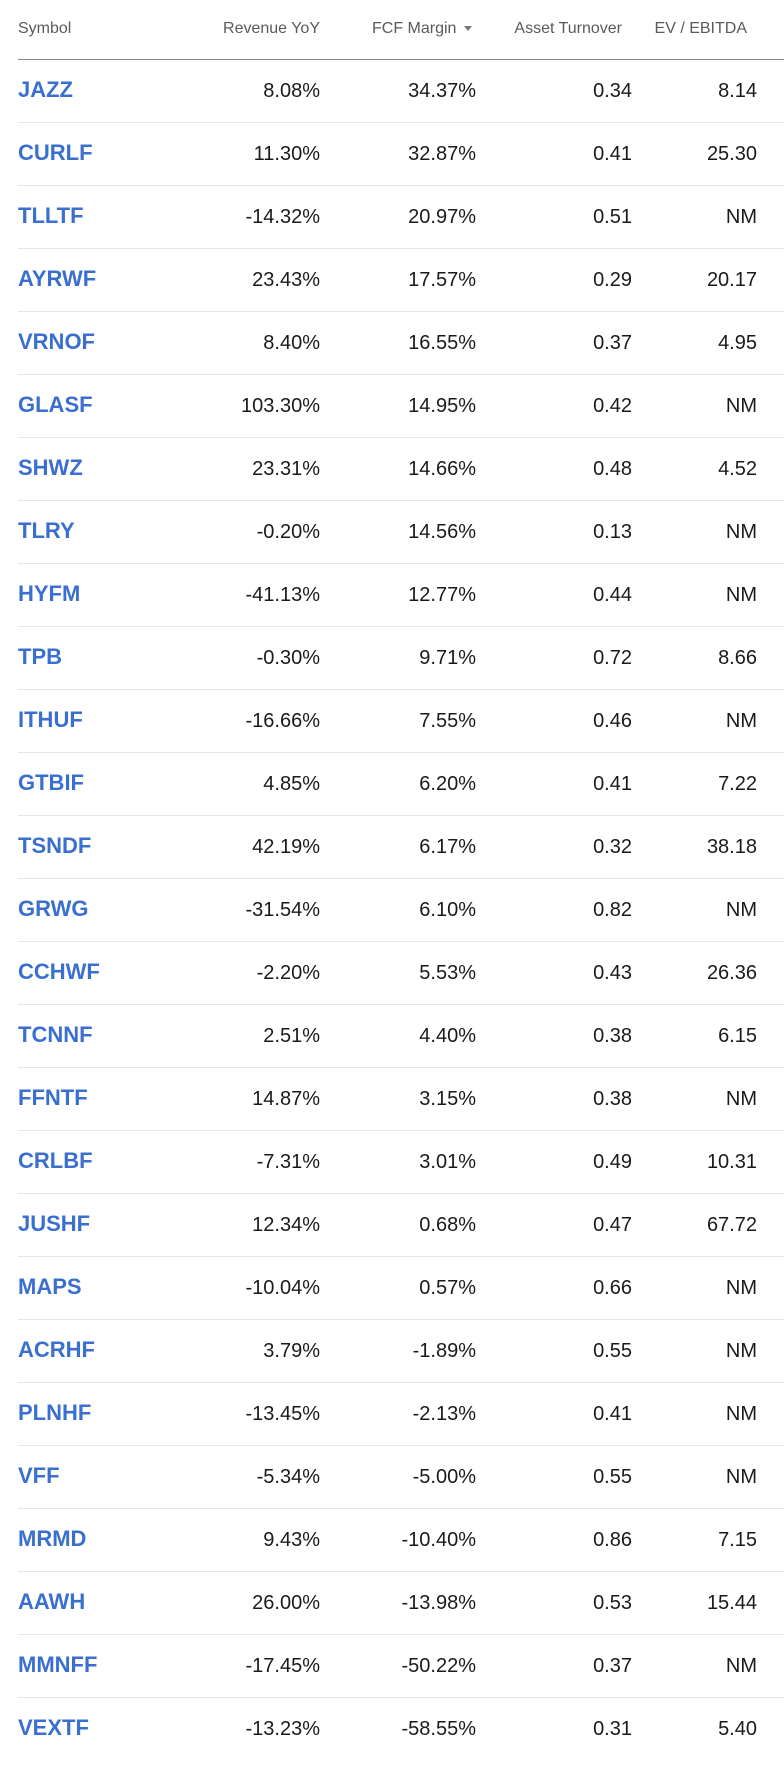 Image resolution: width=784 pixels, height=1770 pixels. I want to click on table-row: JAZZ 8.08% 34.37% 0.34 8.14, so click(401, 91).